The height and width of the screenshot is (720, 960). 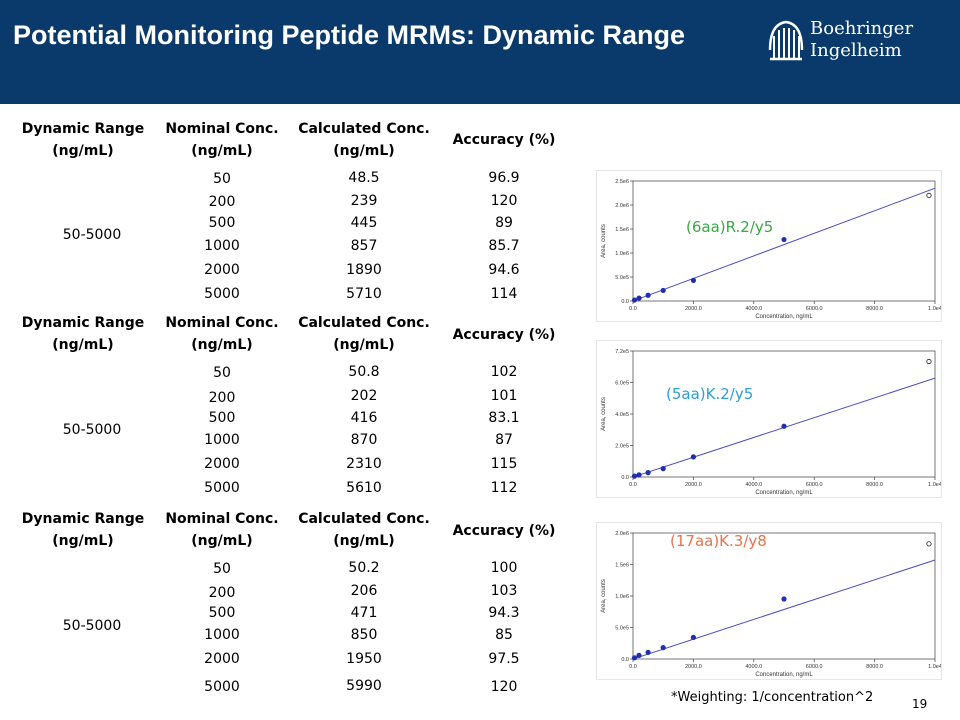 I want to click on weighting-footnote: *Weighting: 1/concentration^2, so click(x=772, y=697).